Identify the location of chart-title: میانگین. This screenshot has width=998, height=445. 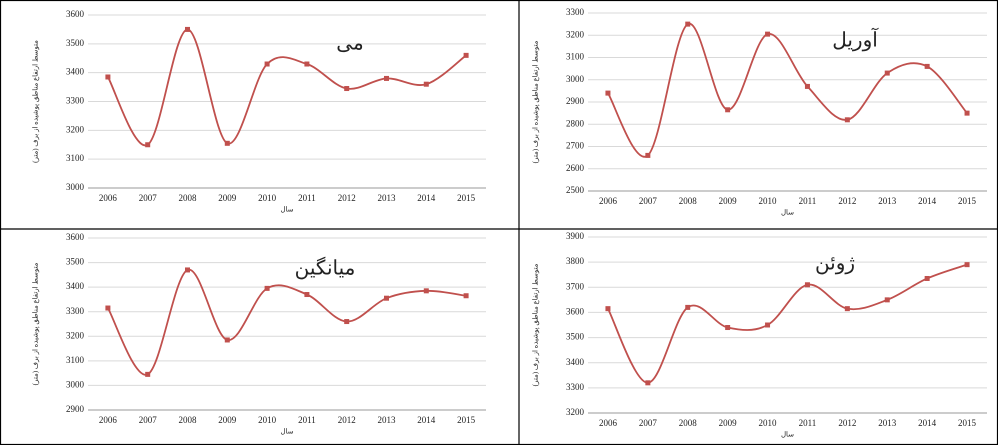
(325, 268).